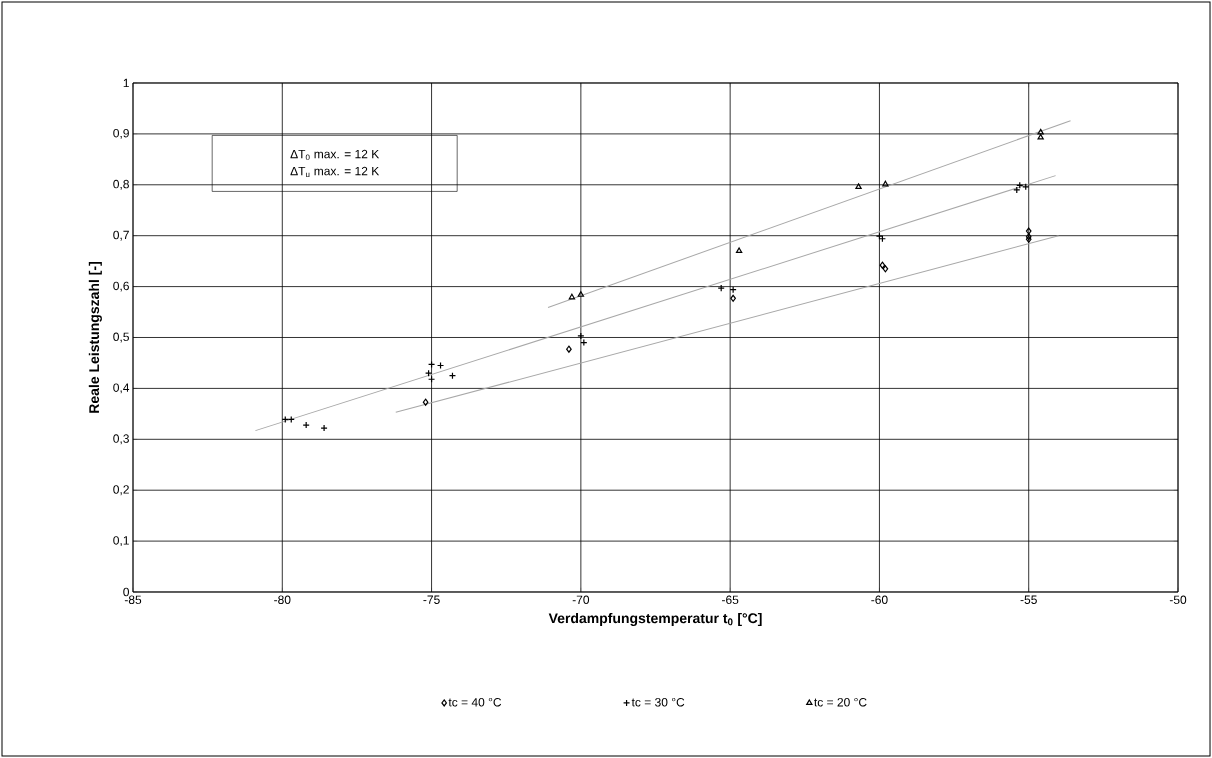  I want to click on y-tick-label: 1, so click(126, 83).